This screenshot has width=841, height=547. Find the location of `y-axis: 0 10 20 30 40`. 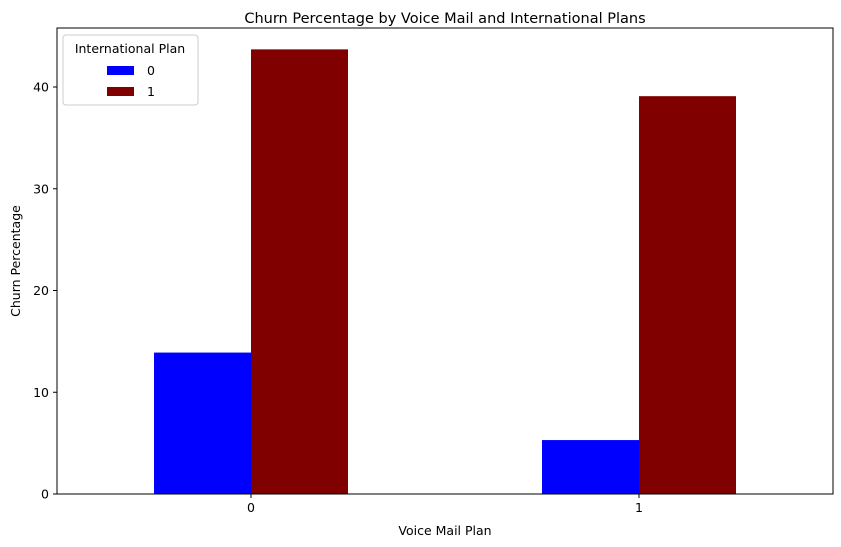

y-axis: 0 10 20 30 40 is located at coordinates (45, 291).